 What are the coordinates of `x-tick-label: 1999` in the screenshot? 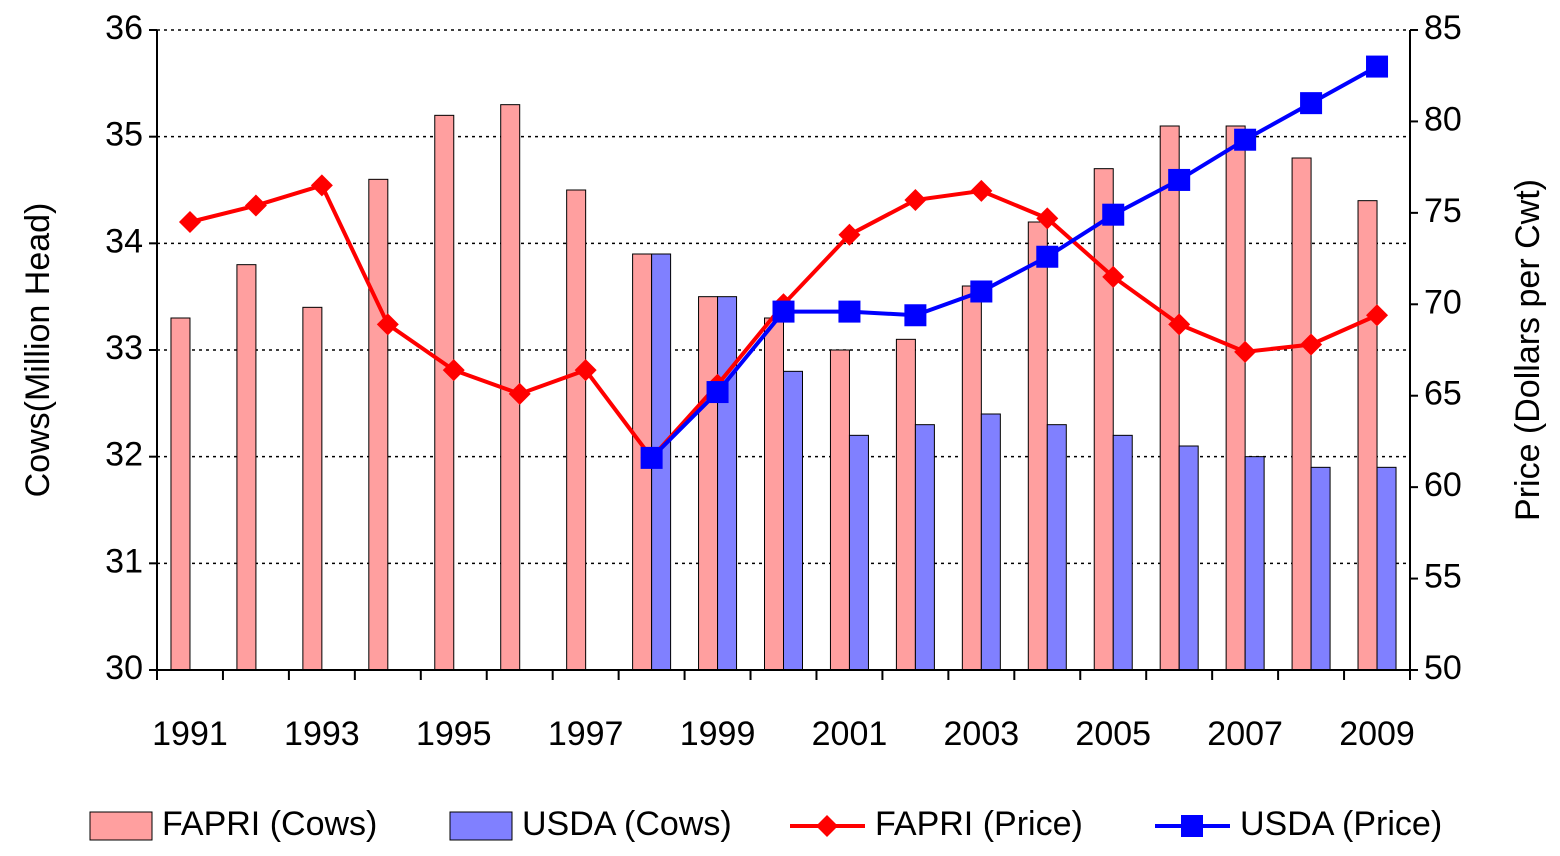 It's located at (718, 734).